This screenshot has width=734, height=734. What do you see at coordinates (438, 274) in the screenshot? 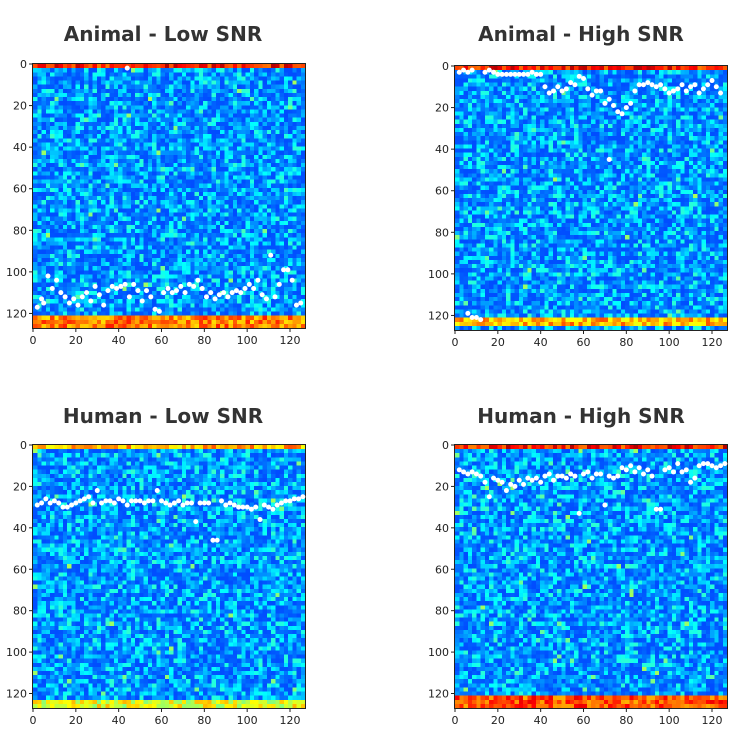
I see `y-tick-label: 100` at bounding box center [438, 274].